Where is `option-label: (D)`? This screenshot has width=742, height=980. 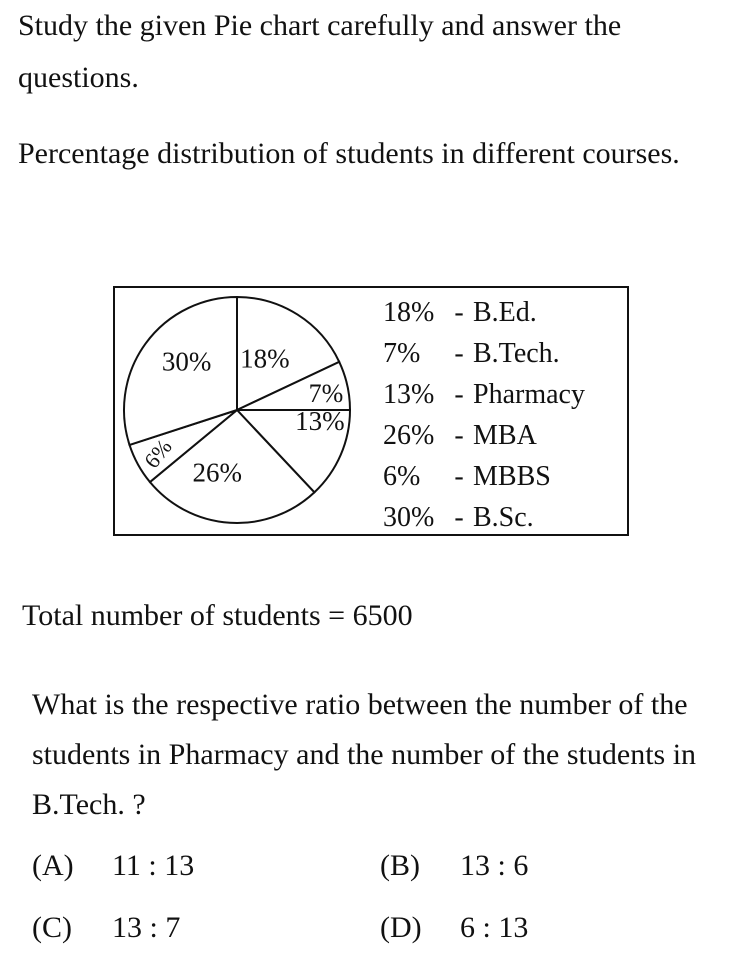
option-label: (D) is located at coordinates (401, 927).